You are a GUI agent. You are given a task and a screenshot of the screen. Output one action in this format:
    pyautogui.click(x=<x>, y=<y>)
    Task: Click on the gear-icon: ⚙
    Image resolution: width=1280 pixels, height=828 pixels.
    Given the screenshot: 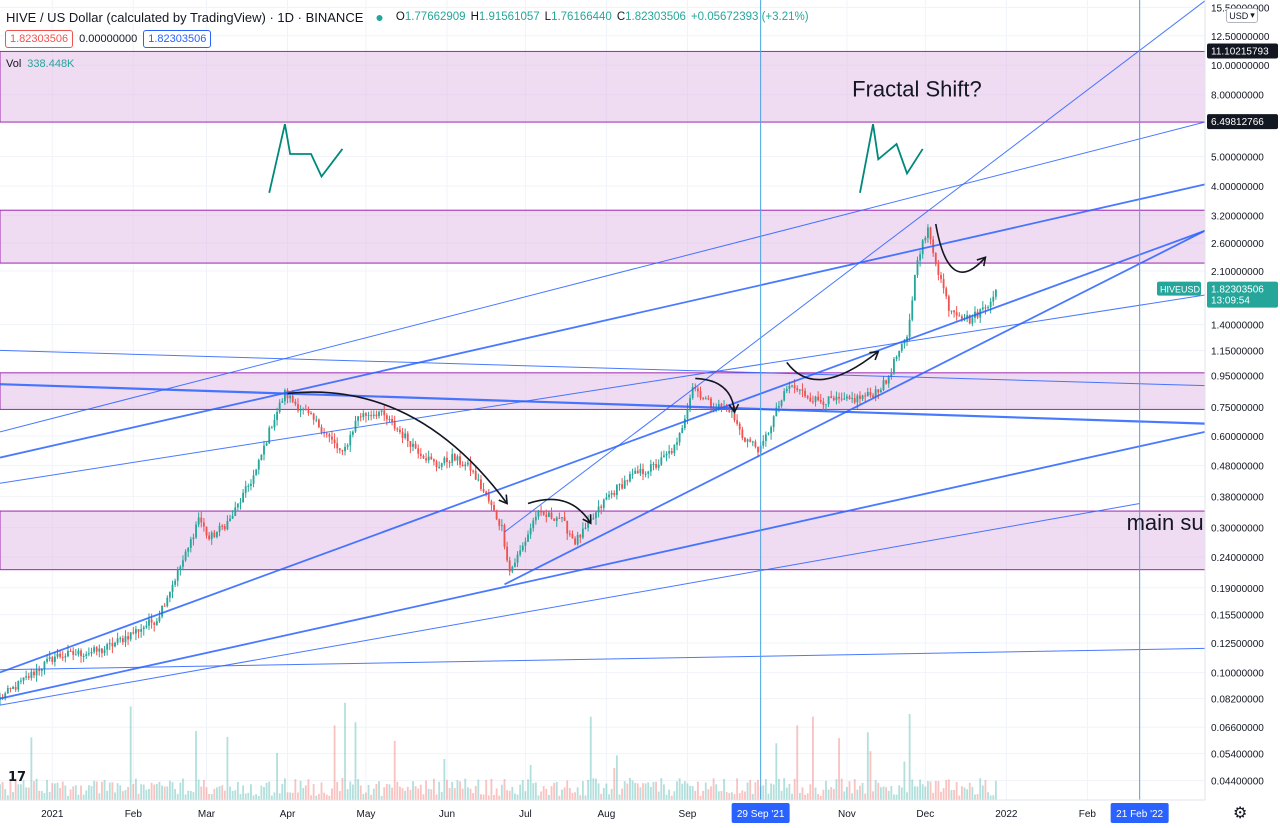 What is the action you would take?
    pyautogui.click(x=1240, y=813)
    